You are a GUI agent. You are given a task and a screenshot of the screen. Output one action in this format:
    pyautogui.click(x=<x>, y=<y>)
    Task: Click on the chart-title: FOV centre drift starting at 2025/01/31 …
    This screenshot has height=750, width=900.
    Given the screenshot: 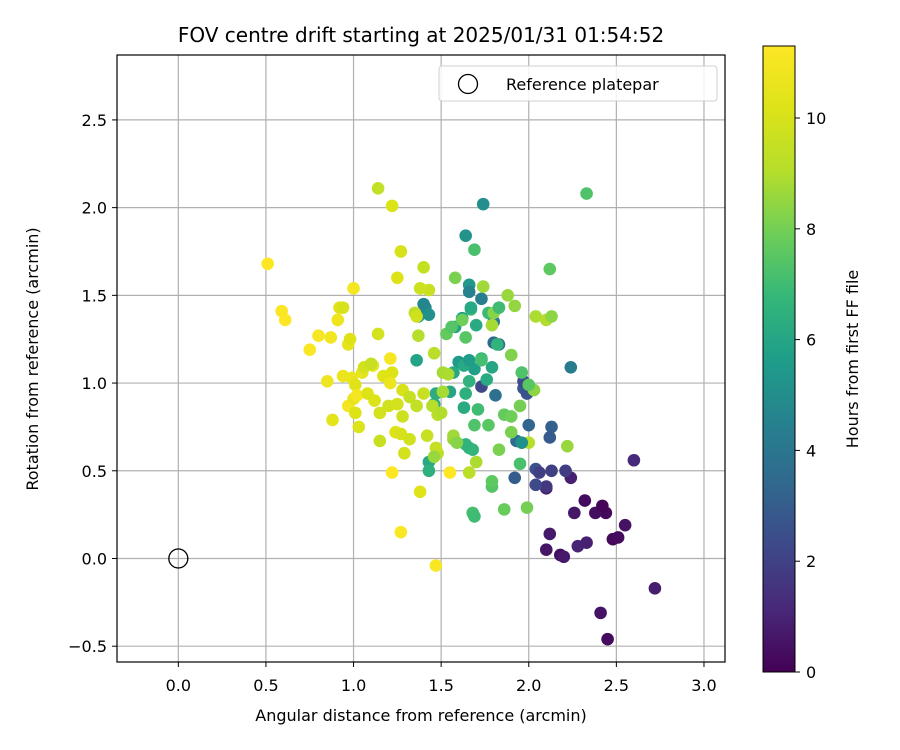 What is the action you would take?
    pyautogui.click(x=421, y=35)
    